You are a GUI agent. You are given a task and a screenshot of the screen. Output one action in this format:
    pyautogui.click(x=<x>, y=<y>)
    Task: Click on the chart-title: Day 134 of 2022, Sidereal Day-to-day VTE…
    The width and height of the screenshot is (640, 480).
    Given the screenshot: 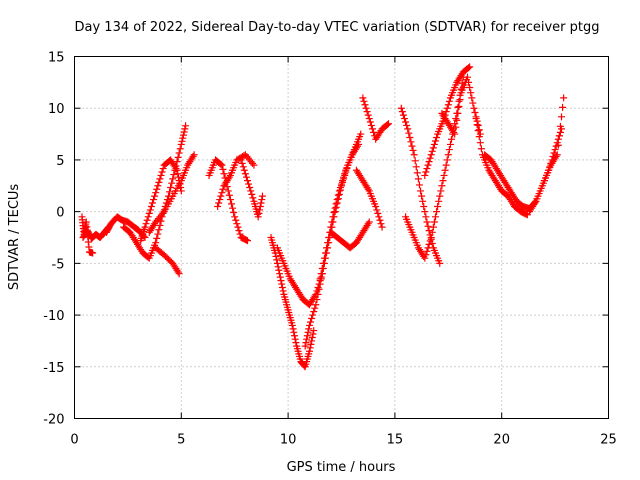 What is the action you would take?
    pyautogui.click(x=337, y=27)
    